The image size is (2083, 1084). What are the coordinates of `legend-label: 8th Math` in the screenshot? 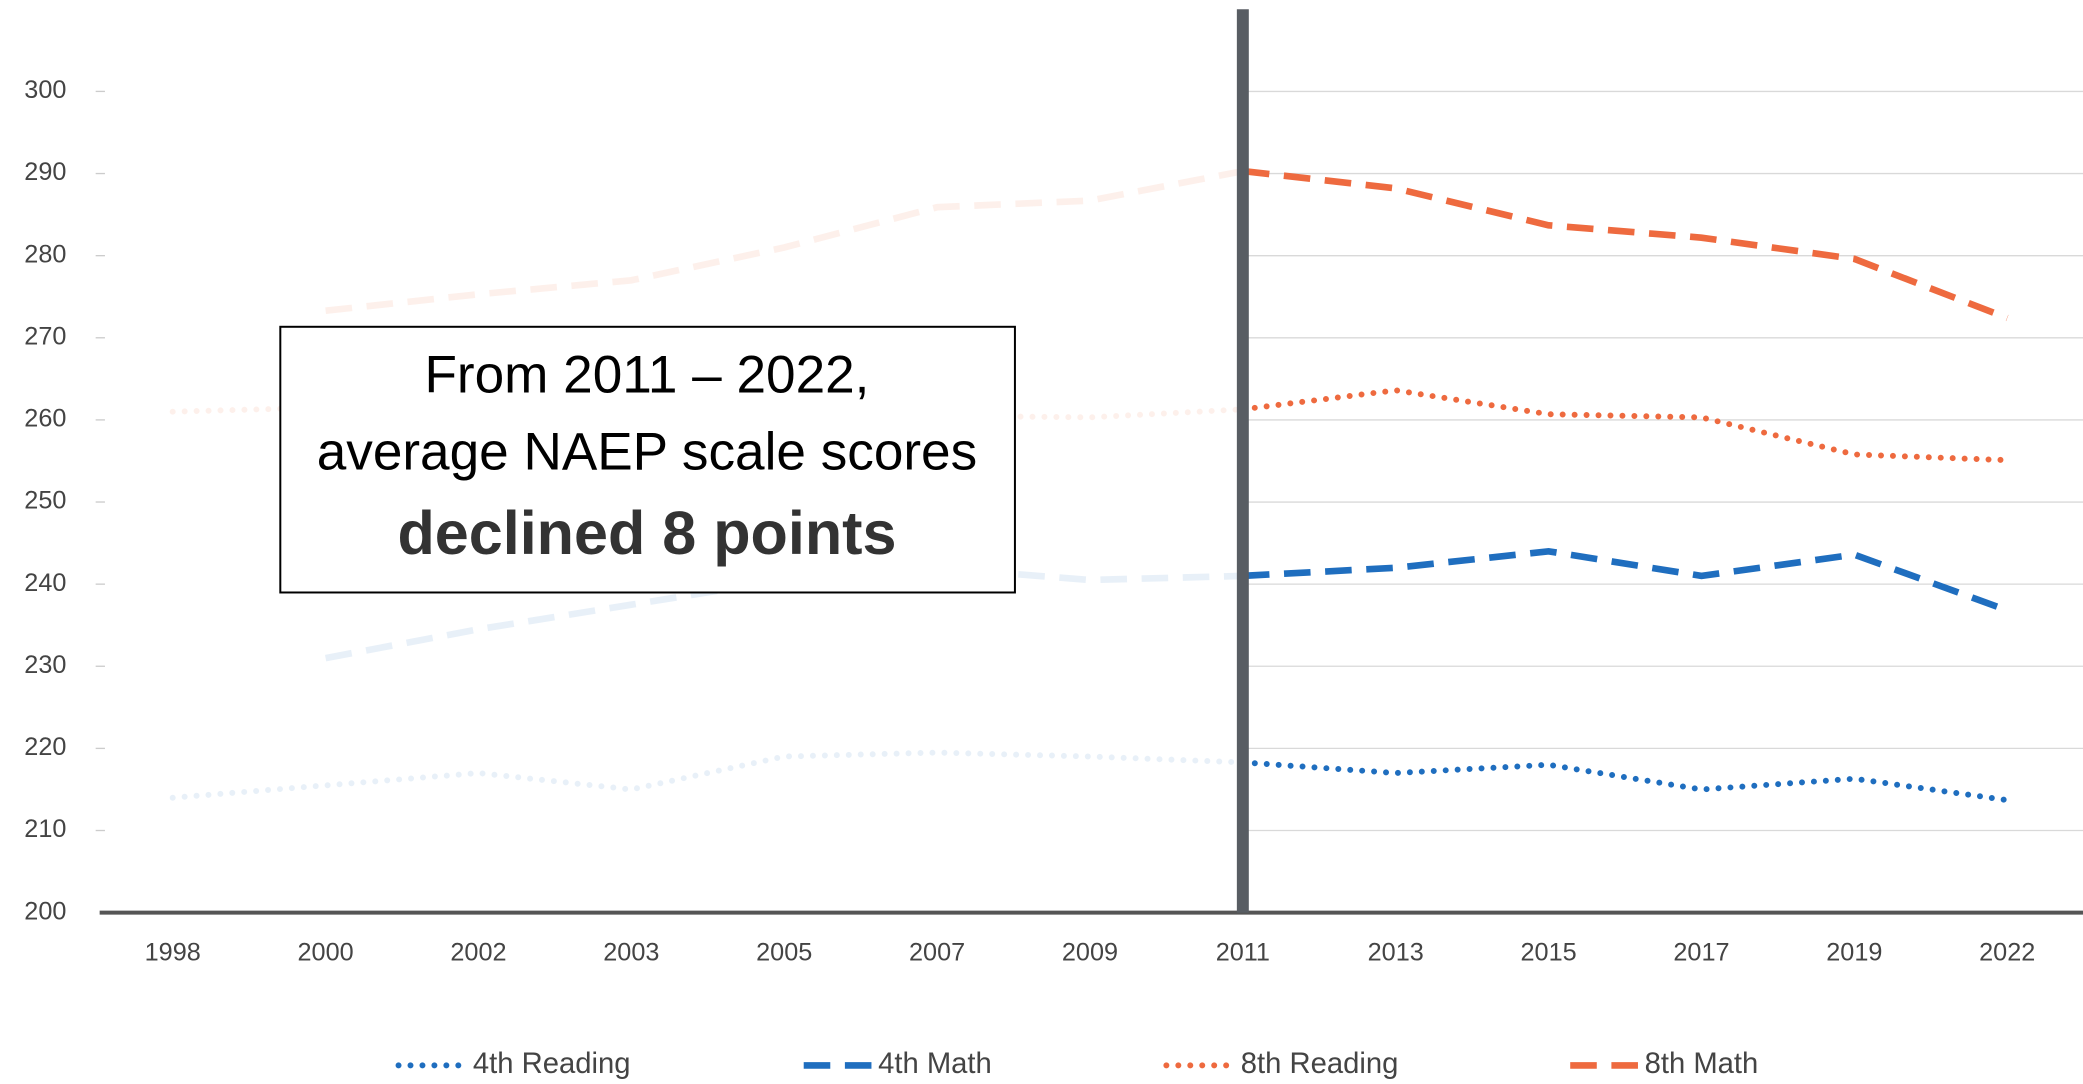 It's located at (1702, 1064).